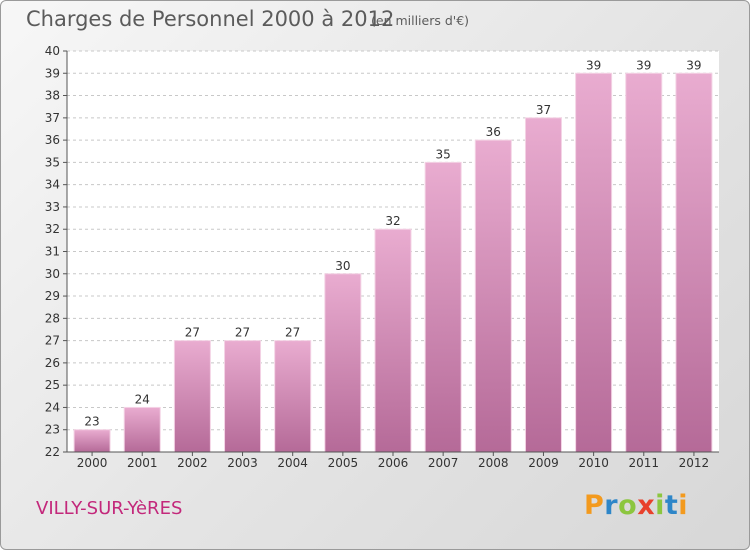 Image resolution: width=750 pixels, height=550 pixels. What do you see at coordinates (443, 154) in the screenshot?
I see `data-label: 35` at bounding box center [443, 154].